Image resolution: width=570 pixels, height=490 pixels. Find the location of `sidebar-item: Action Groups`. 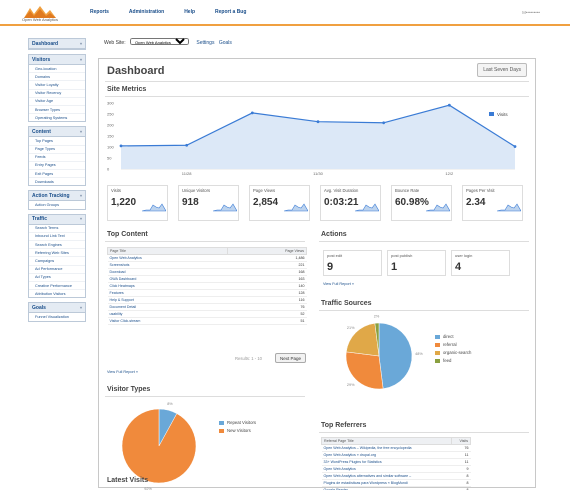

sidebar-item: Action Groups is located at coordinates (47, 205).